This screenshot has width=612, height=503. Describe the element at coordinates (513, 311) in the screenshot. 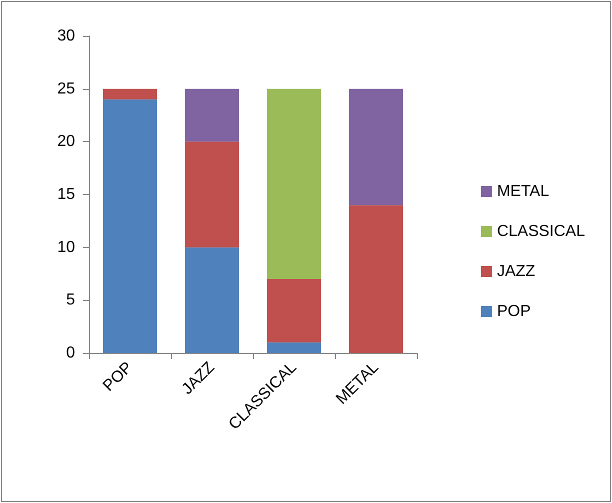

I see `legend-label: POP` at that location.